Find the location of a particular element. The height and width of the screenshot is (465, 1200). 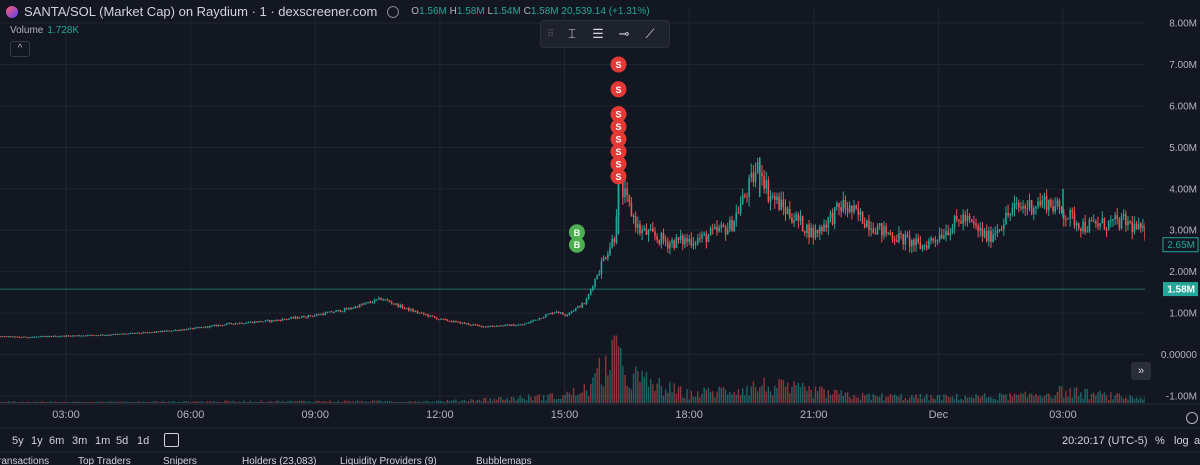

drag-grip-icon: ⠿ is located at coordinates (550, 34).